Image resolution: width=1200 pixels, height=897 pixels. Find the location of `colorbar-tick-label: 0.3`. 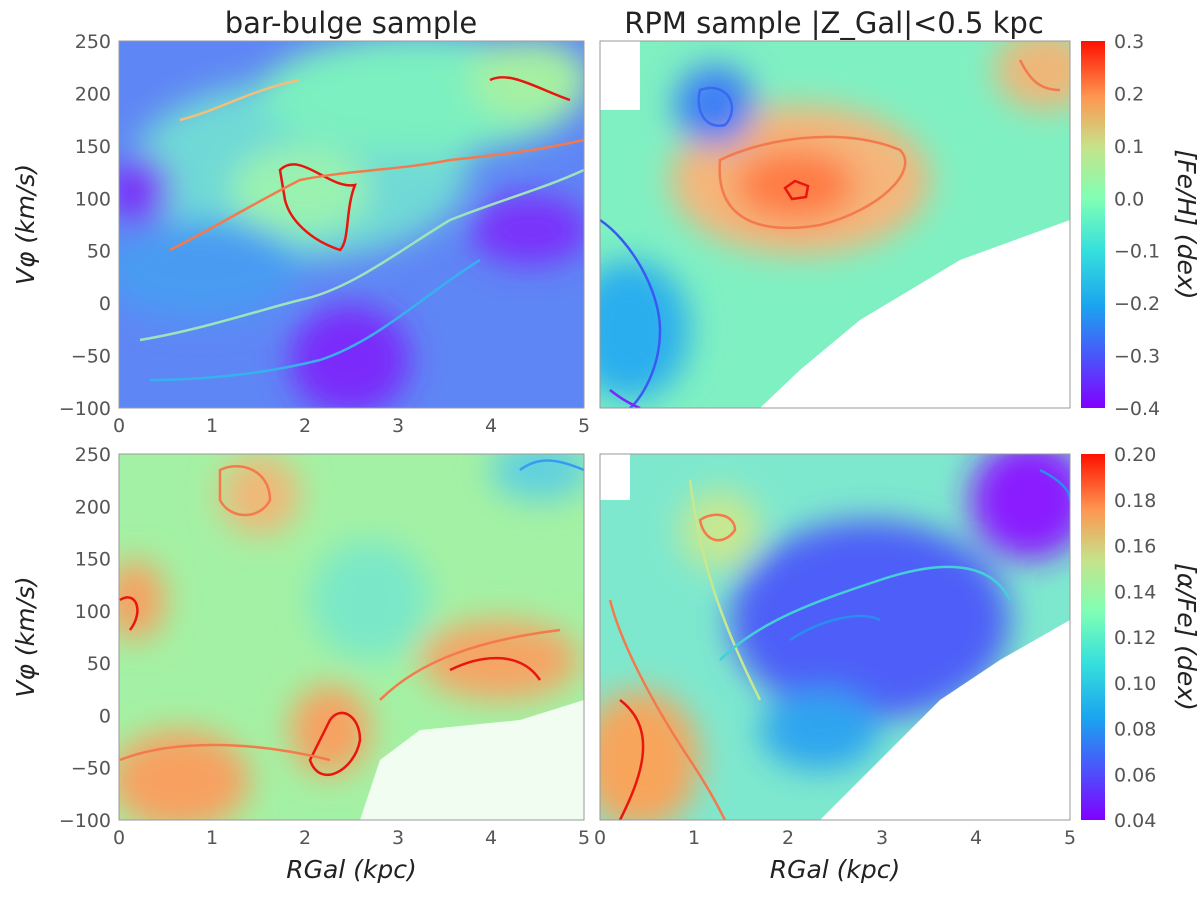

colorbar-tick-label: 0.3 is located at coordinates (1129, 42).